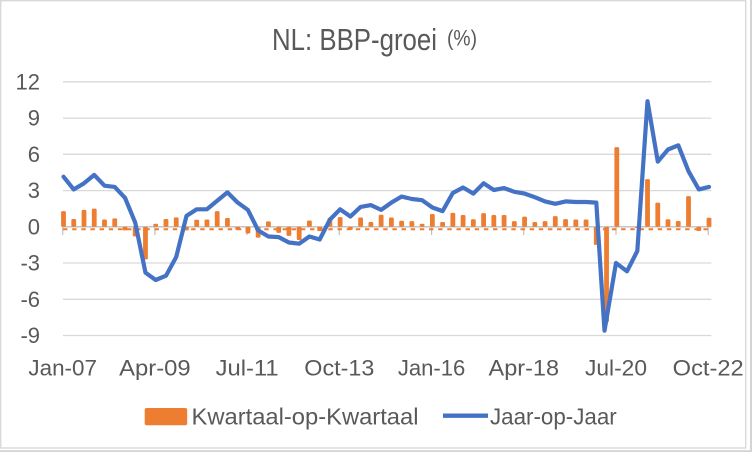 The width and height of the screenshot is (752, 452). What do you see at coordinates (305, 417) in the screenshot?
I see `svg-text: Kwartaal-op-Kwartaal` at bounding box center [305, 417].